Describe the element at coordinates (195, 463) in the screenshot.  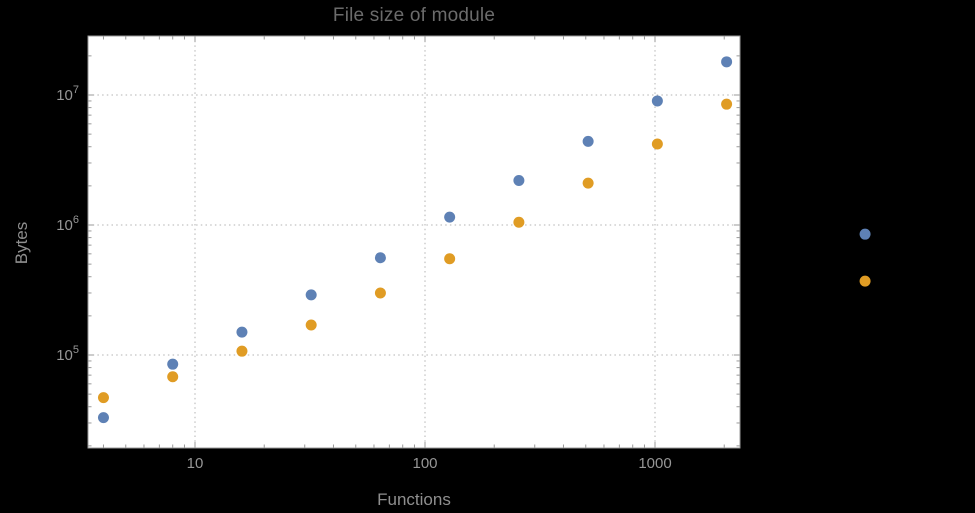
I see `x-tick-label: 10` at that location.